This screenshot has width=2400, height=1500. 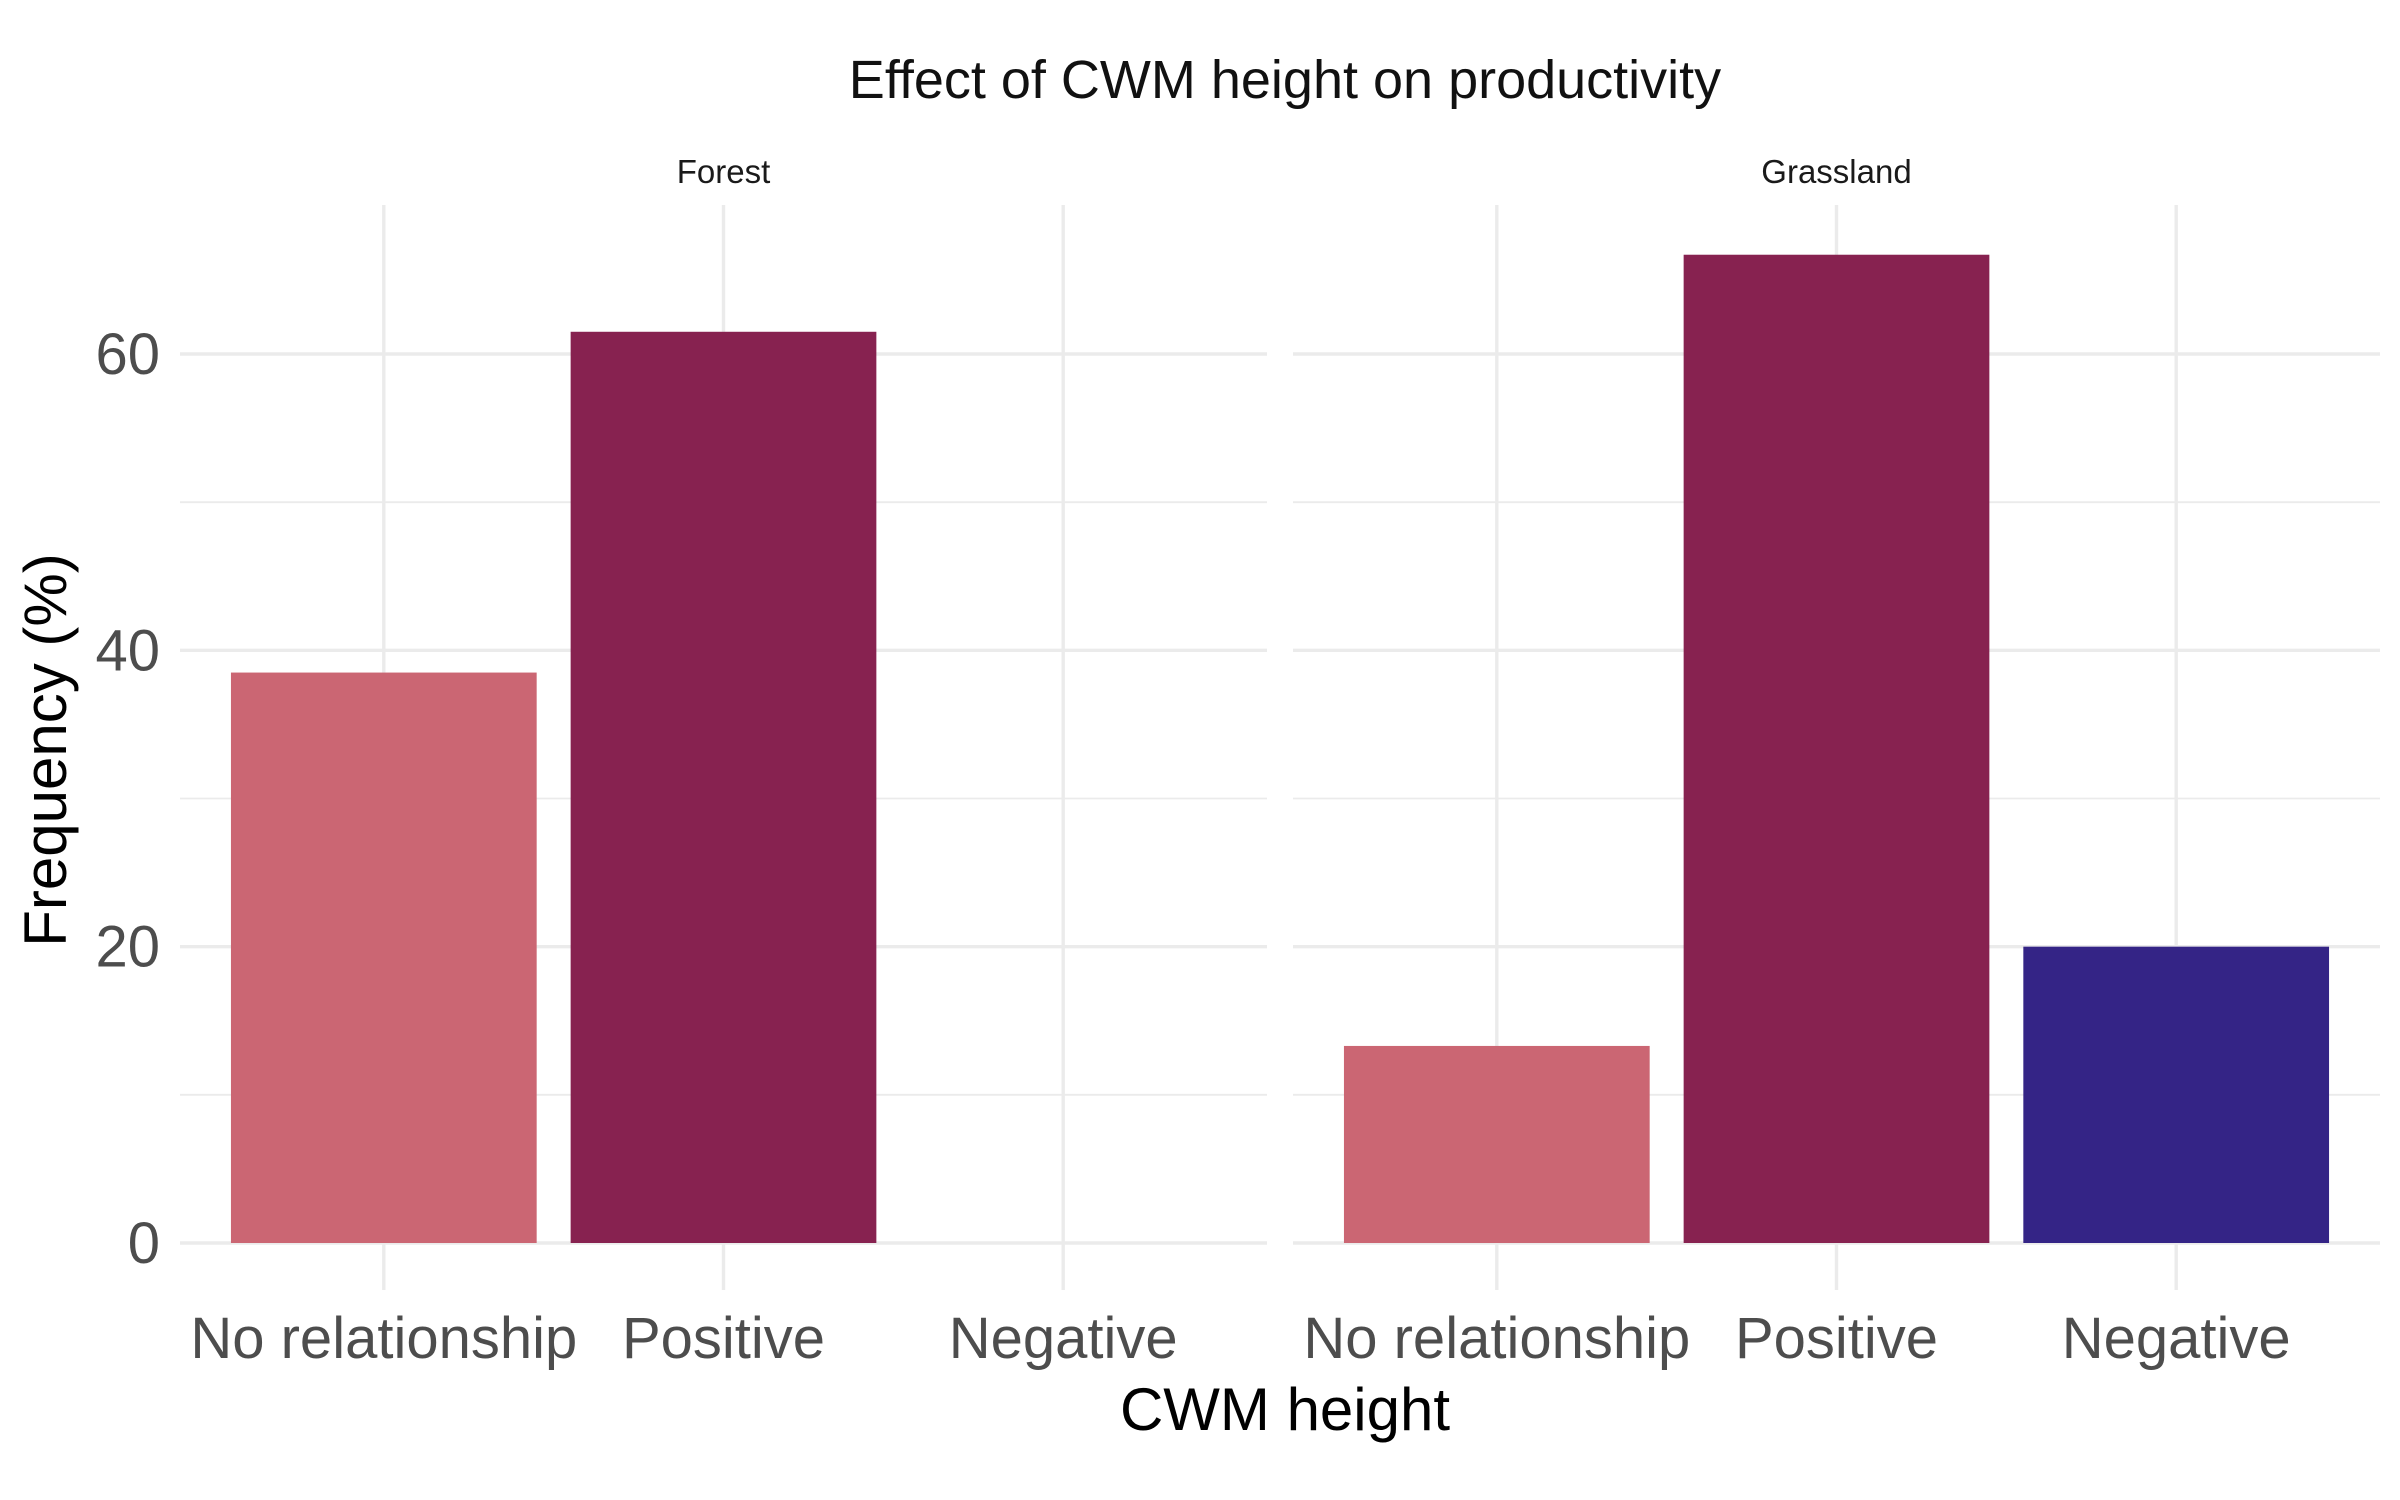 What do you see at coordinates (127, 354) in the screenshot?
I see `y-tick-label: 60` at bounding box center [127, 354].